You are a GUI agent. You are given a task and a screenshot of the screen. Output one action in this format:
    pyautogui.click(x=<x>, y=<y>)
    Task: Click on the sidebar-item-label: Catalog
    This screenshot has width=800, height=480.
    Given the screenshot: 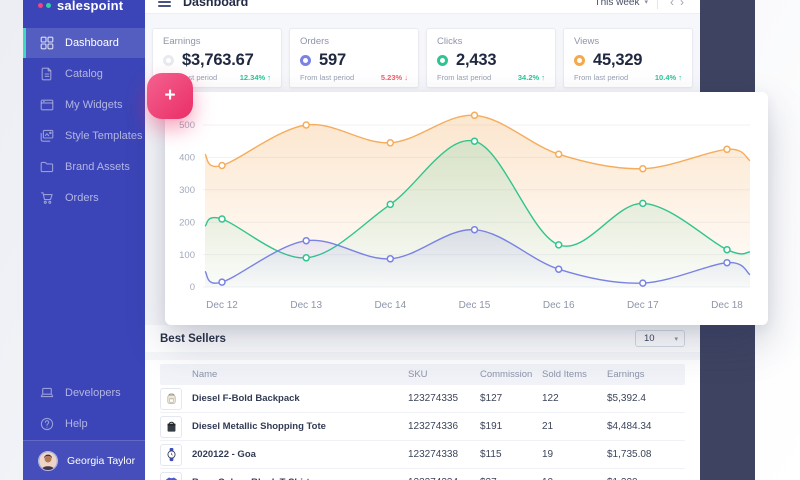 What is the action you would take?
    pyautogui.click(x=84, y=74)
    